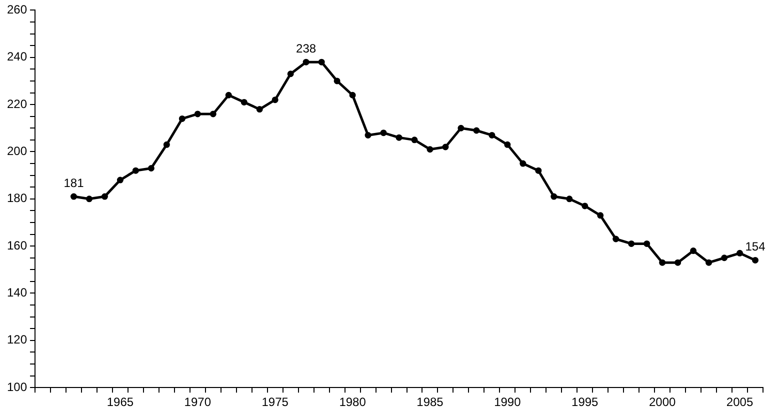 Image resolution: width=777 pixels, height=417 pixels. I want to click on data-label: 181, so click(74, 183).